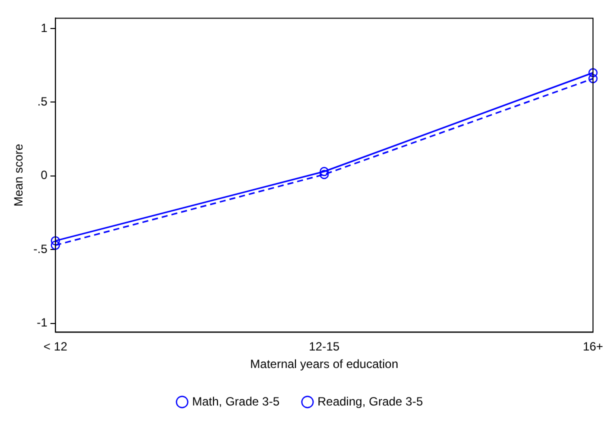  What do you see at coordinates (370, 401) in the screenshot?
I see `legend-label: Reading, Grade 3-5` at bounding box center [370, 401].